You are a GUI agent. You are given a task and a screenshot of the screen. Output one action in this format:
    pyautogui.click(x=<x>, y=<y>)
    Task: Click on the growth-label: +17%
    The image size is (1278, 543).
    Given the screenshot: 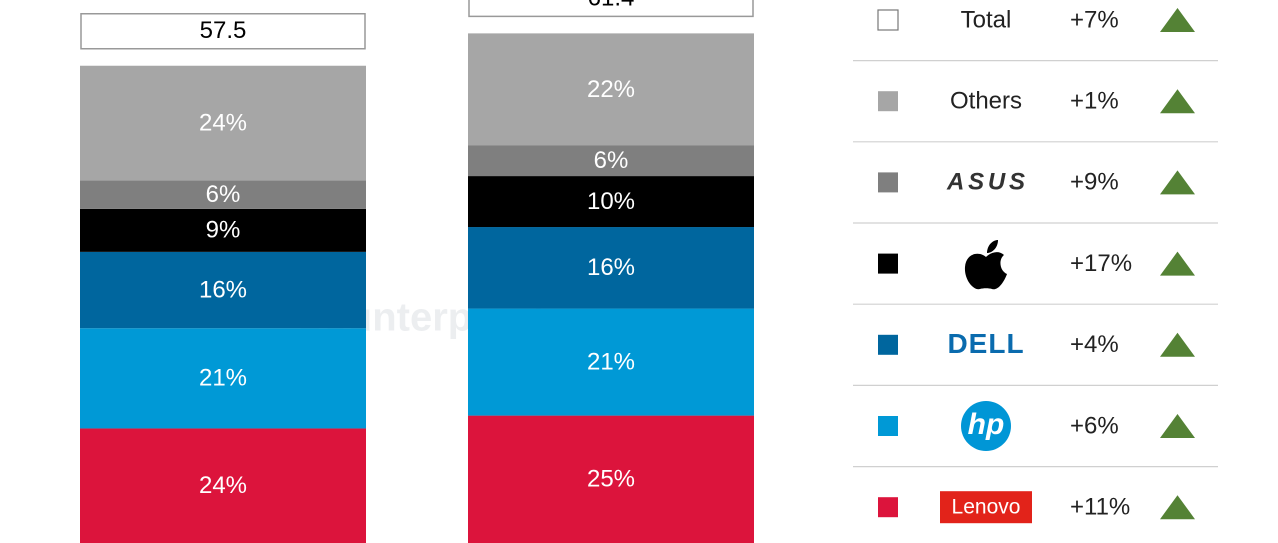 What is the action you would take?
    pyautogui.click(x=1101, y=263)
    